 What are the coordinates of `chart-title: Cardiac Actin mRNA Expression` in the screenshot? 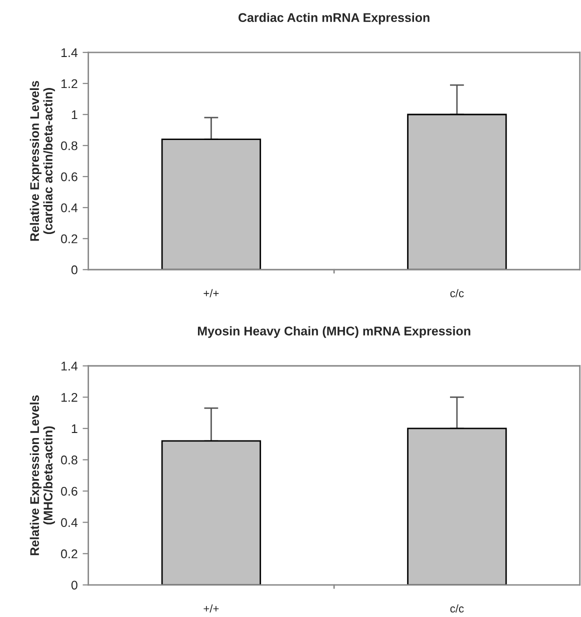 It's located at (334, 18).